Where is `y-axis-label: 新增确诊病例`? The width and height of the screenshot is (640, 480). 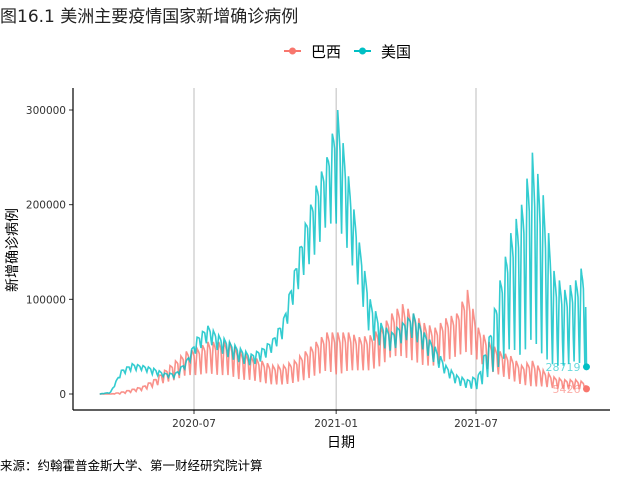 y-axis-label: 新增确诊病例 is located at coordinates (13, 250).